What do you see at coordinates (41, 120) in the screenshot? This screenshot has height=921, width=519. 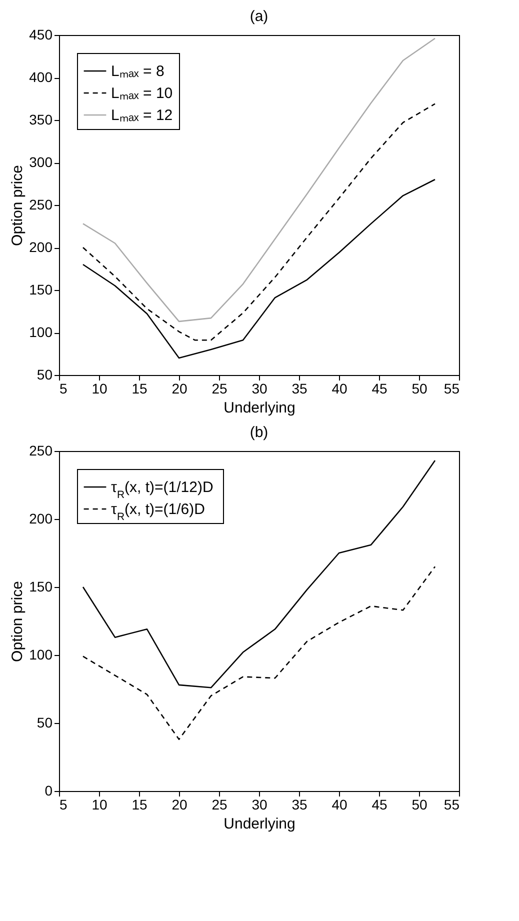 I see `y-tick-label: 350` at bounding box center [41, 120].